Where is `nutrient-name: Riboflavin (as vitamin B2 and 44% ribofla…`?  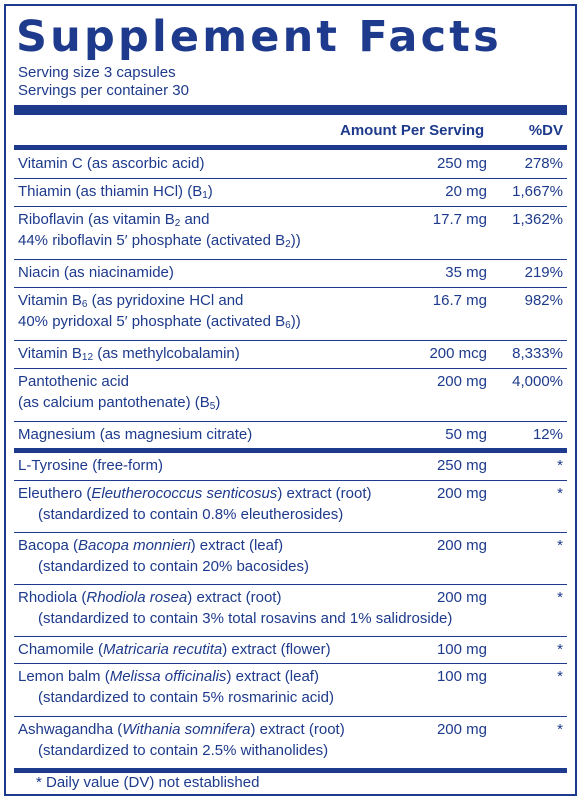
nutrient-name: Riboflavin (as vitamin B2 and 44% ribofla… is located at coordinates (159, 230).